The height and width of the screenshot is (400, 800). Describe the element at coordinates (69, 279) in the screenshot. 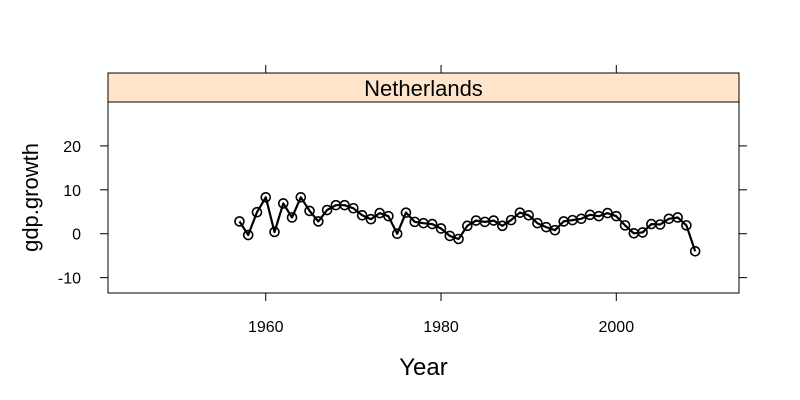

I see `y-tick-label: -10` at that location.